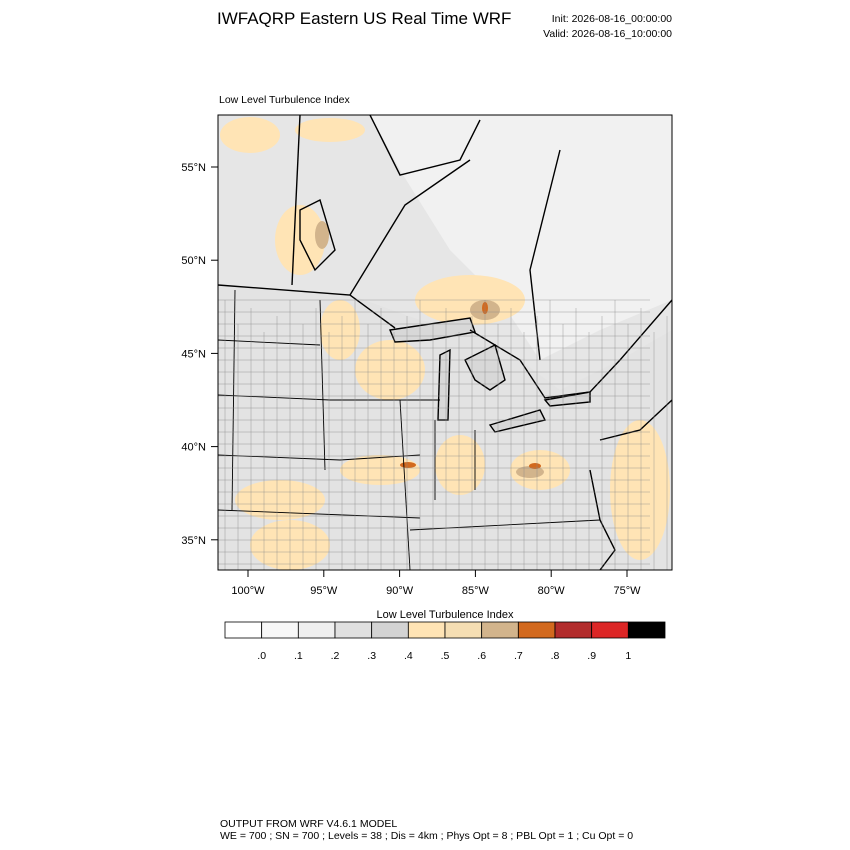  What do you see at coordinates (627, 591) in the screenshot?
I see `lon-label: 75°W` at bounding box center [627, 591].